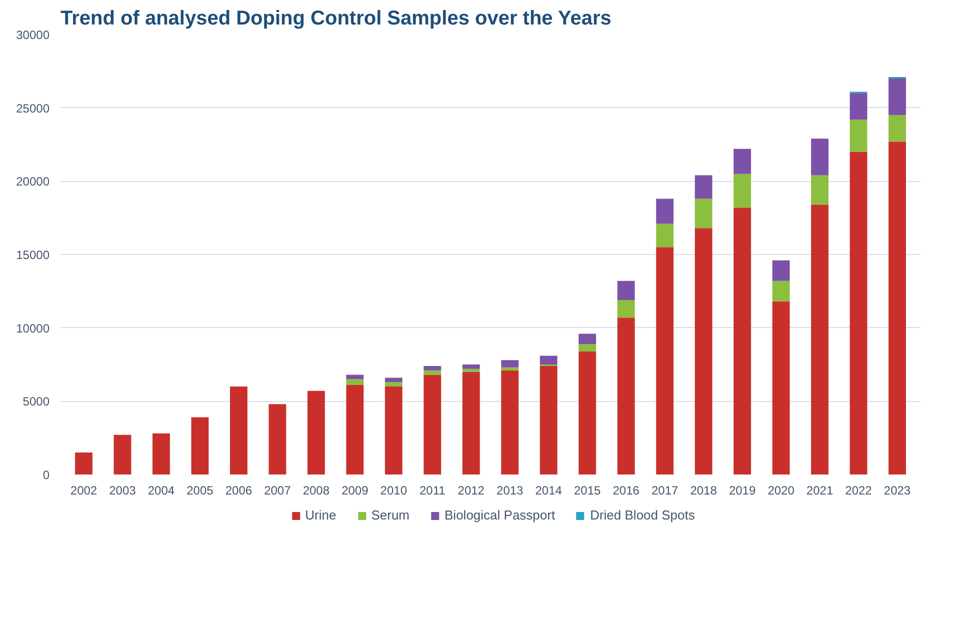 The height and width of the screenshot is (621, 961). Describe the element at coordinates (500, 515) in the screenshot. I see `legend-label: Biological Passport` at that location.